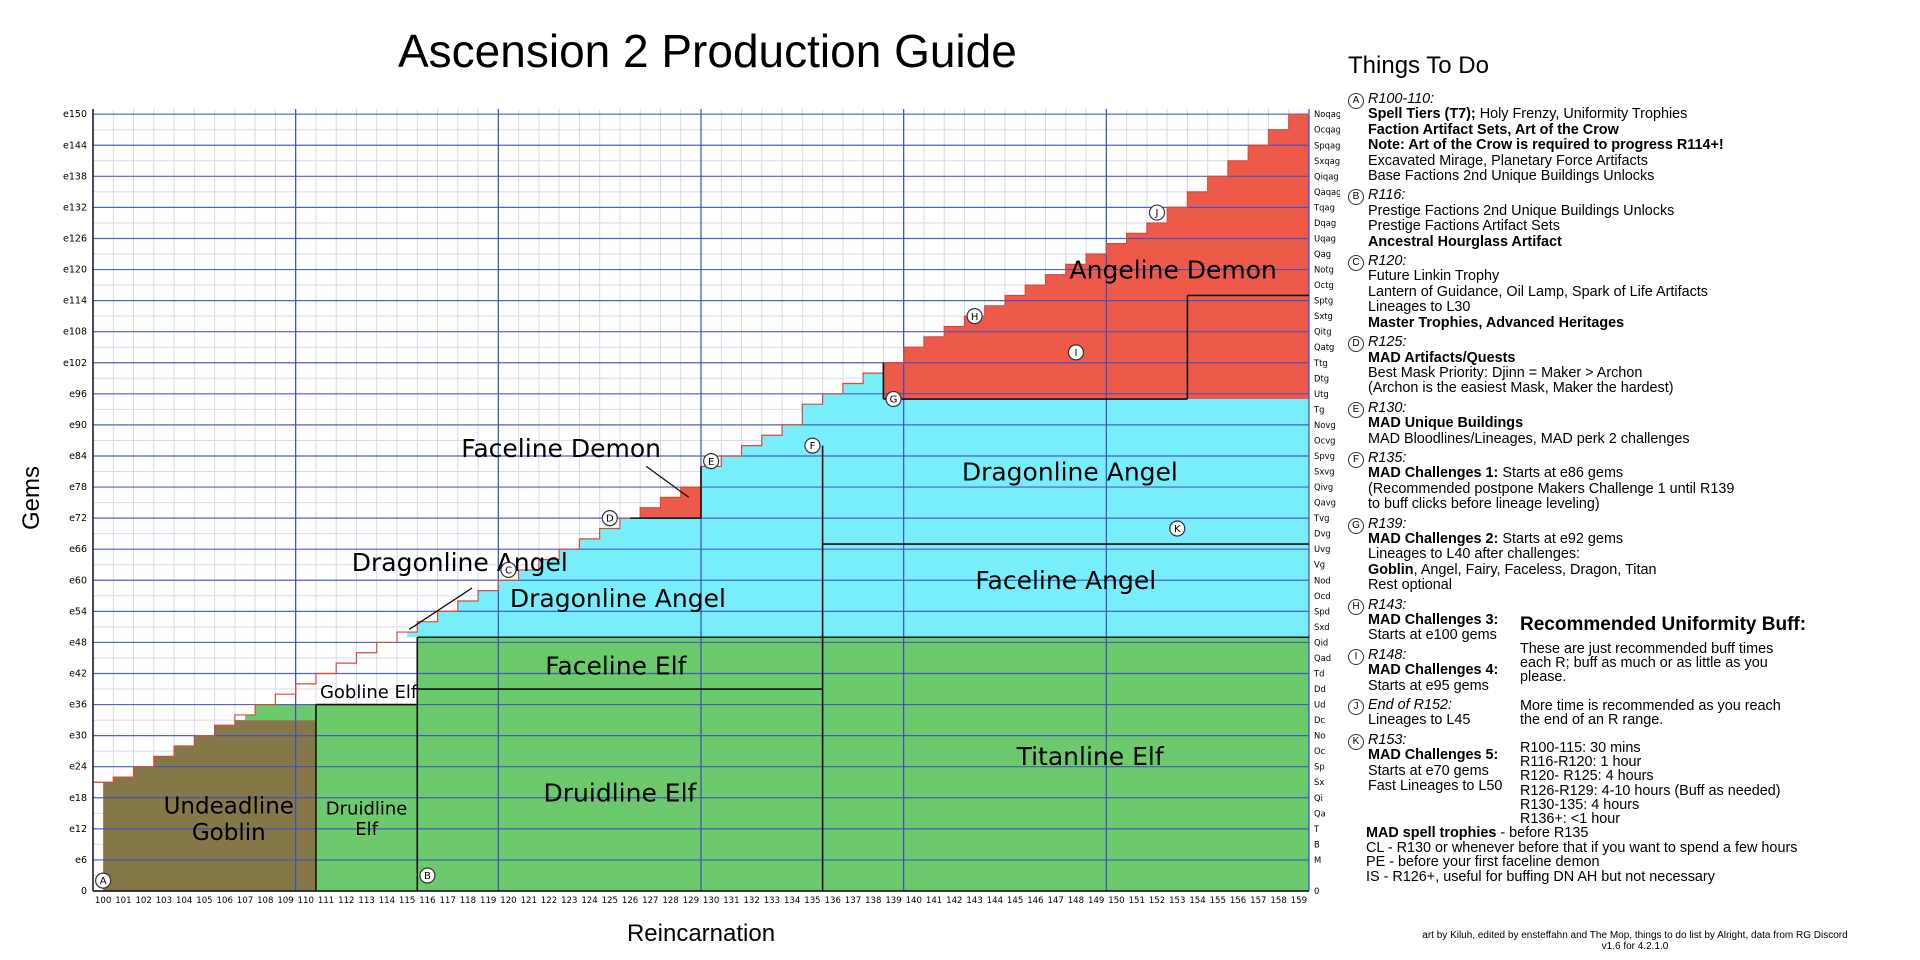 This screenshot has height=960, width=1920. Describe the element at coordinates (1387, 739) in the screenshot. I see `todo-range: R153:` at that location.